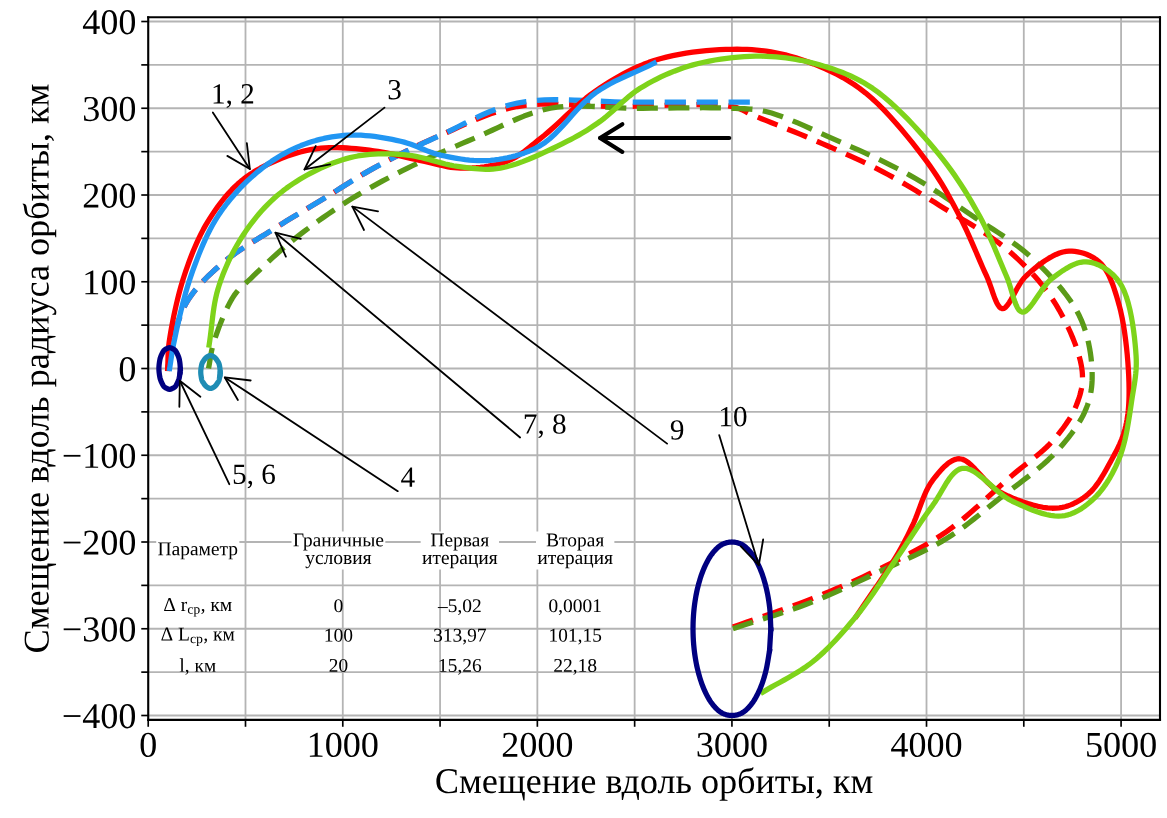 This screenshot has width=1167, height=818. What do you see at coordinates (99, 629) in the screenshot?
I see `y-tick-label: −300` at bounding box center [99, 629].